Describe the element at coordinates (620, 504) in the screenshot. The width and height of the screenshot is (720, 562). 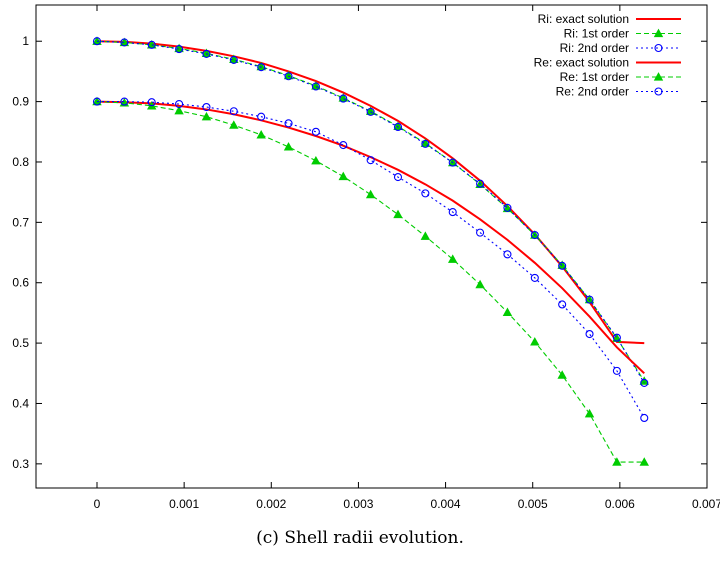
I see `x-tick-label: 0.006` at that location.